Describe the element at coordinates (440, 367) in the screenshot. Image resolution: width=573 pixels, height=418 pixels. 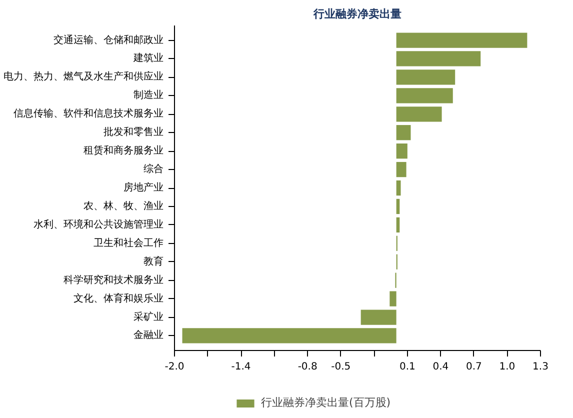
I see `x-tick-label: 0.4` at that location.